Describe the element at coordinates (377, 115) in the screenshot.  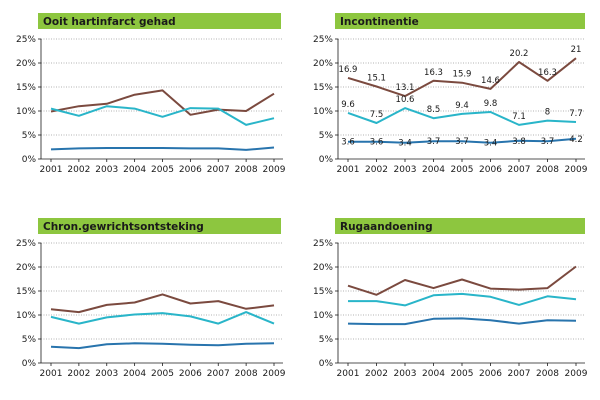
I see `data-label: 7.5` at that location.